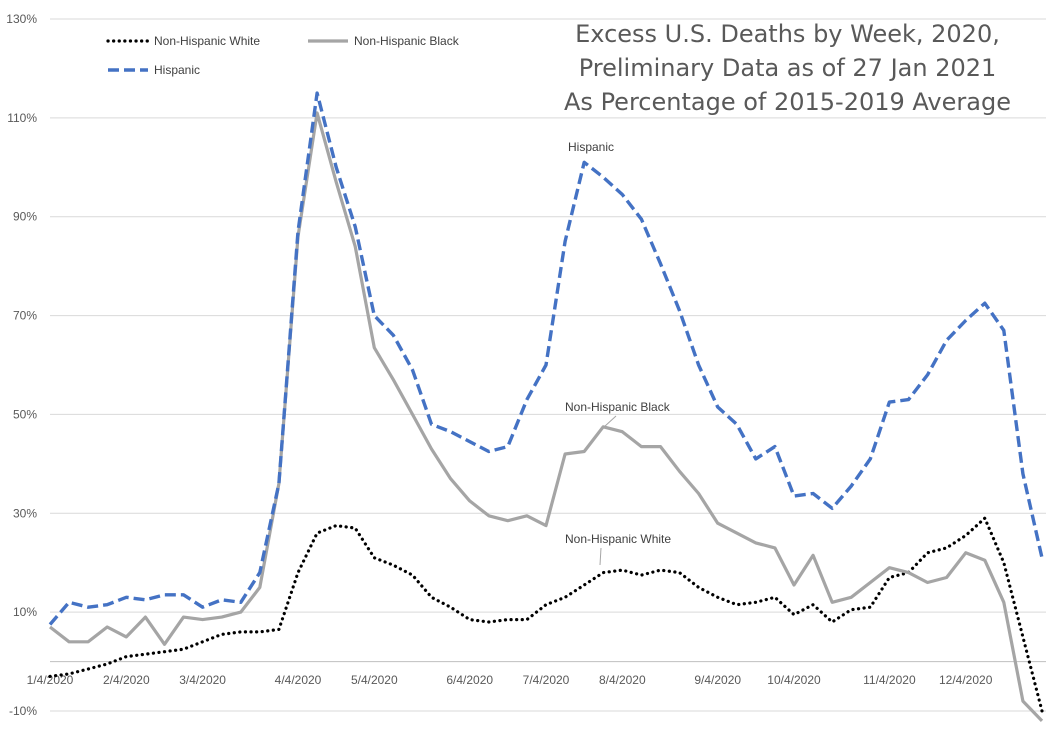 The height and width of the screenshot is (754, 1058). I want to click on annotation-non-hispanic-white: Non-Hispanic White, so click(618, 539).